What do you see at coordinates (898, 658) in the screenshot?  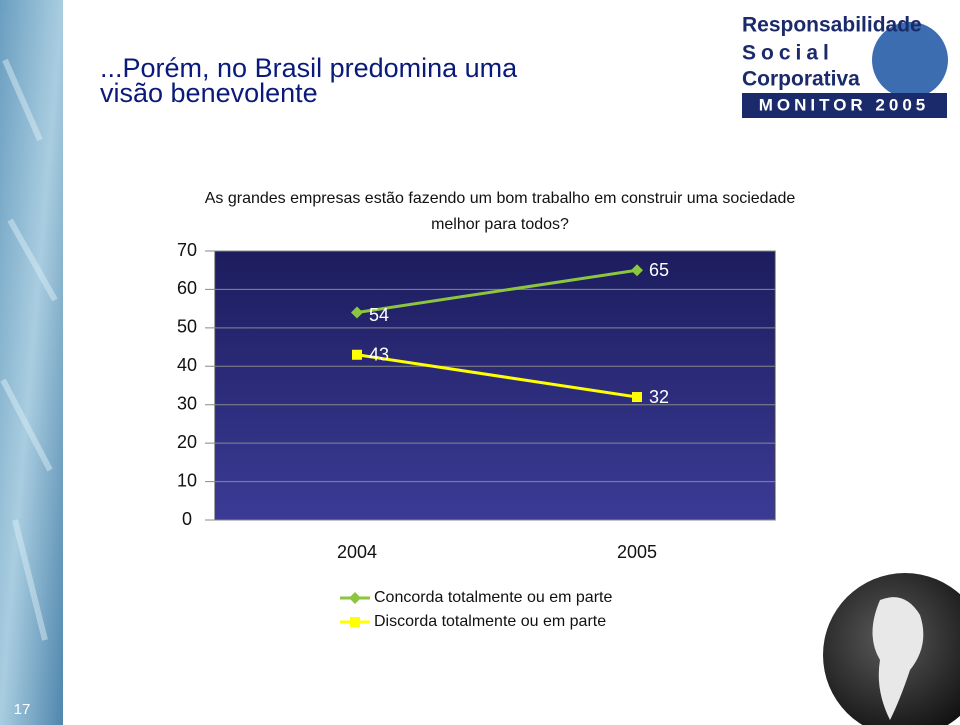 I see `globe-land` at bounding box center [898, 658].